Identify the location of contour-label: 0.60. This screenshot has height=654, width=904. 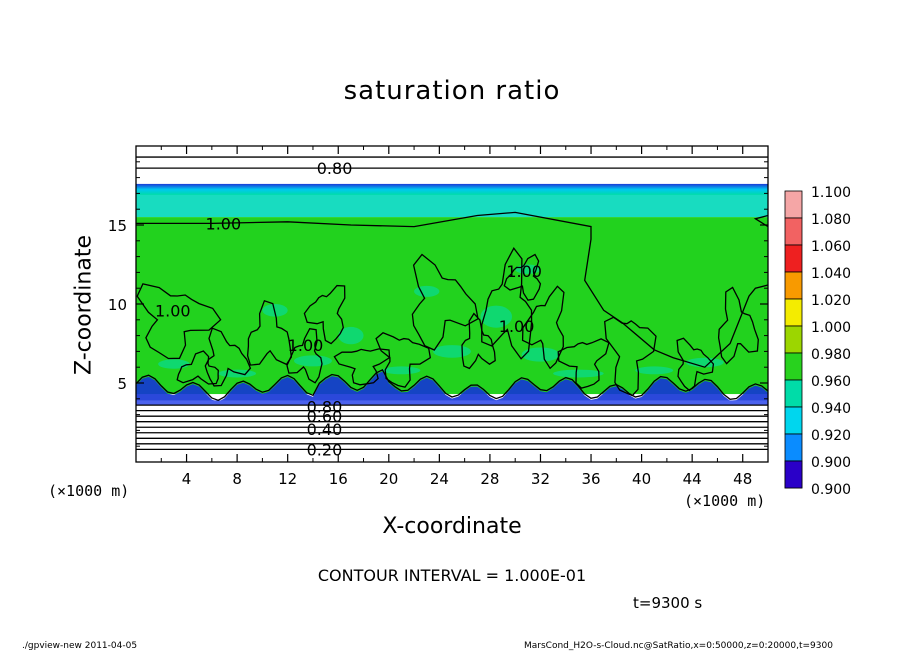
(325, 416).